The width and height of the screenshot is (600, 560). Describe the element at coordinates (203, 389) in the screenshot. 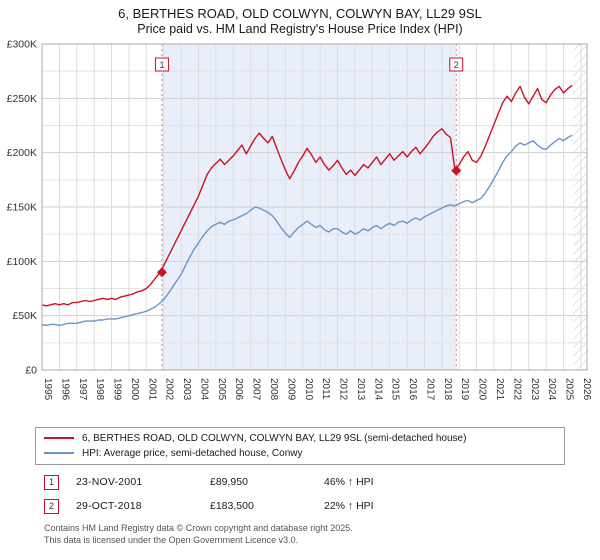

I see `svg-text: 2004` at that location.